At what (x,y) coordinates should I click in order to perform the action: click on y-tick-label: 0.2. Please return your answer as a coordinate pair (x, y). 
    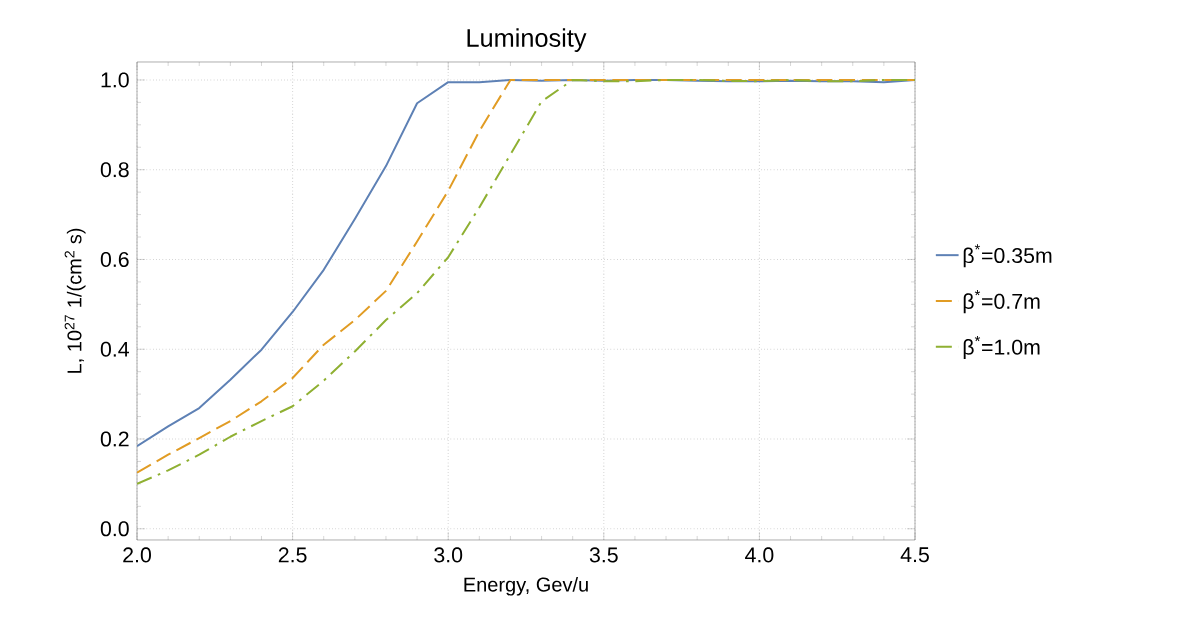
    Looking at the image, I should click on (114, 439).